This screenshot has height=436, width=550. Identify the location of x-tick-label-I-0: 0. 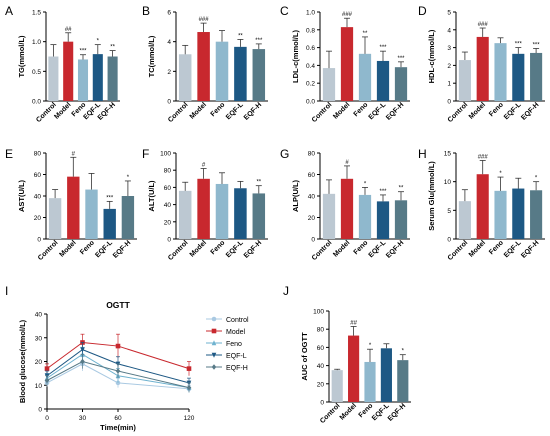
(47, 418).